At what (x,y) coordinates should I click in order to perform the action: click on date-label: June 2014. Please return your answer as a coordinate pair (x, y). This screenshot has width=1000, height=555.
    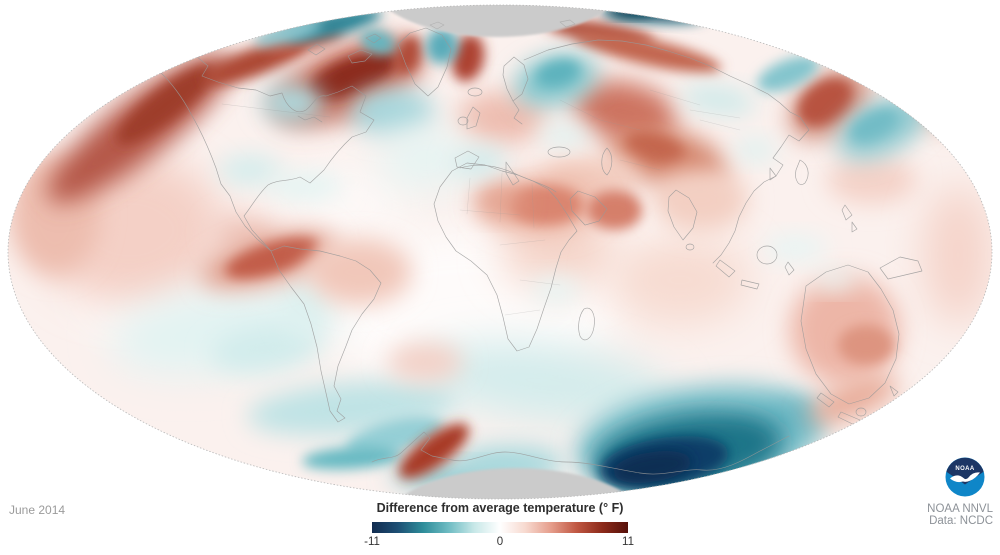
    Looking at the image, I should click on (37, 510).